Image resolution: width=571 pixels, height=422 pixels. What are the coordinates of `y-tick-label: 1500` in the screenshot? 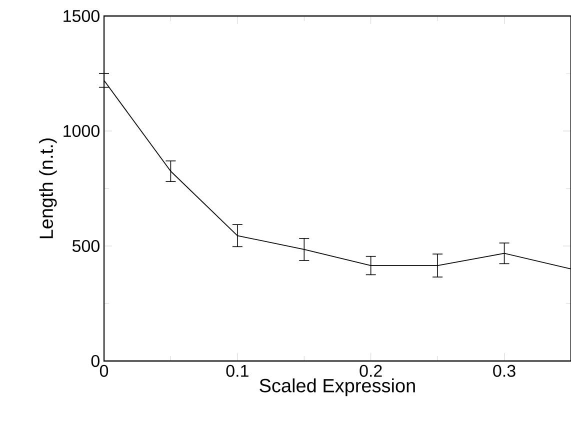 It's located at (82, 16).